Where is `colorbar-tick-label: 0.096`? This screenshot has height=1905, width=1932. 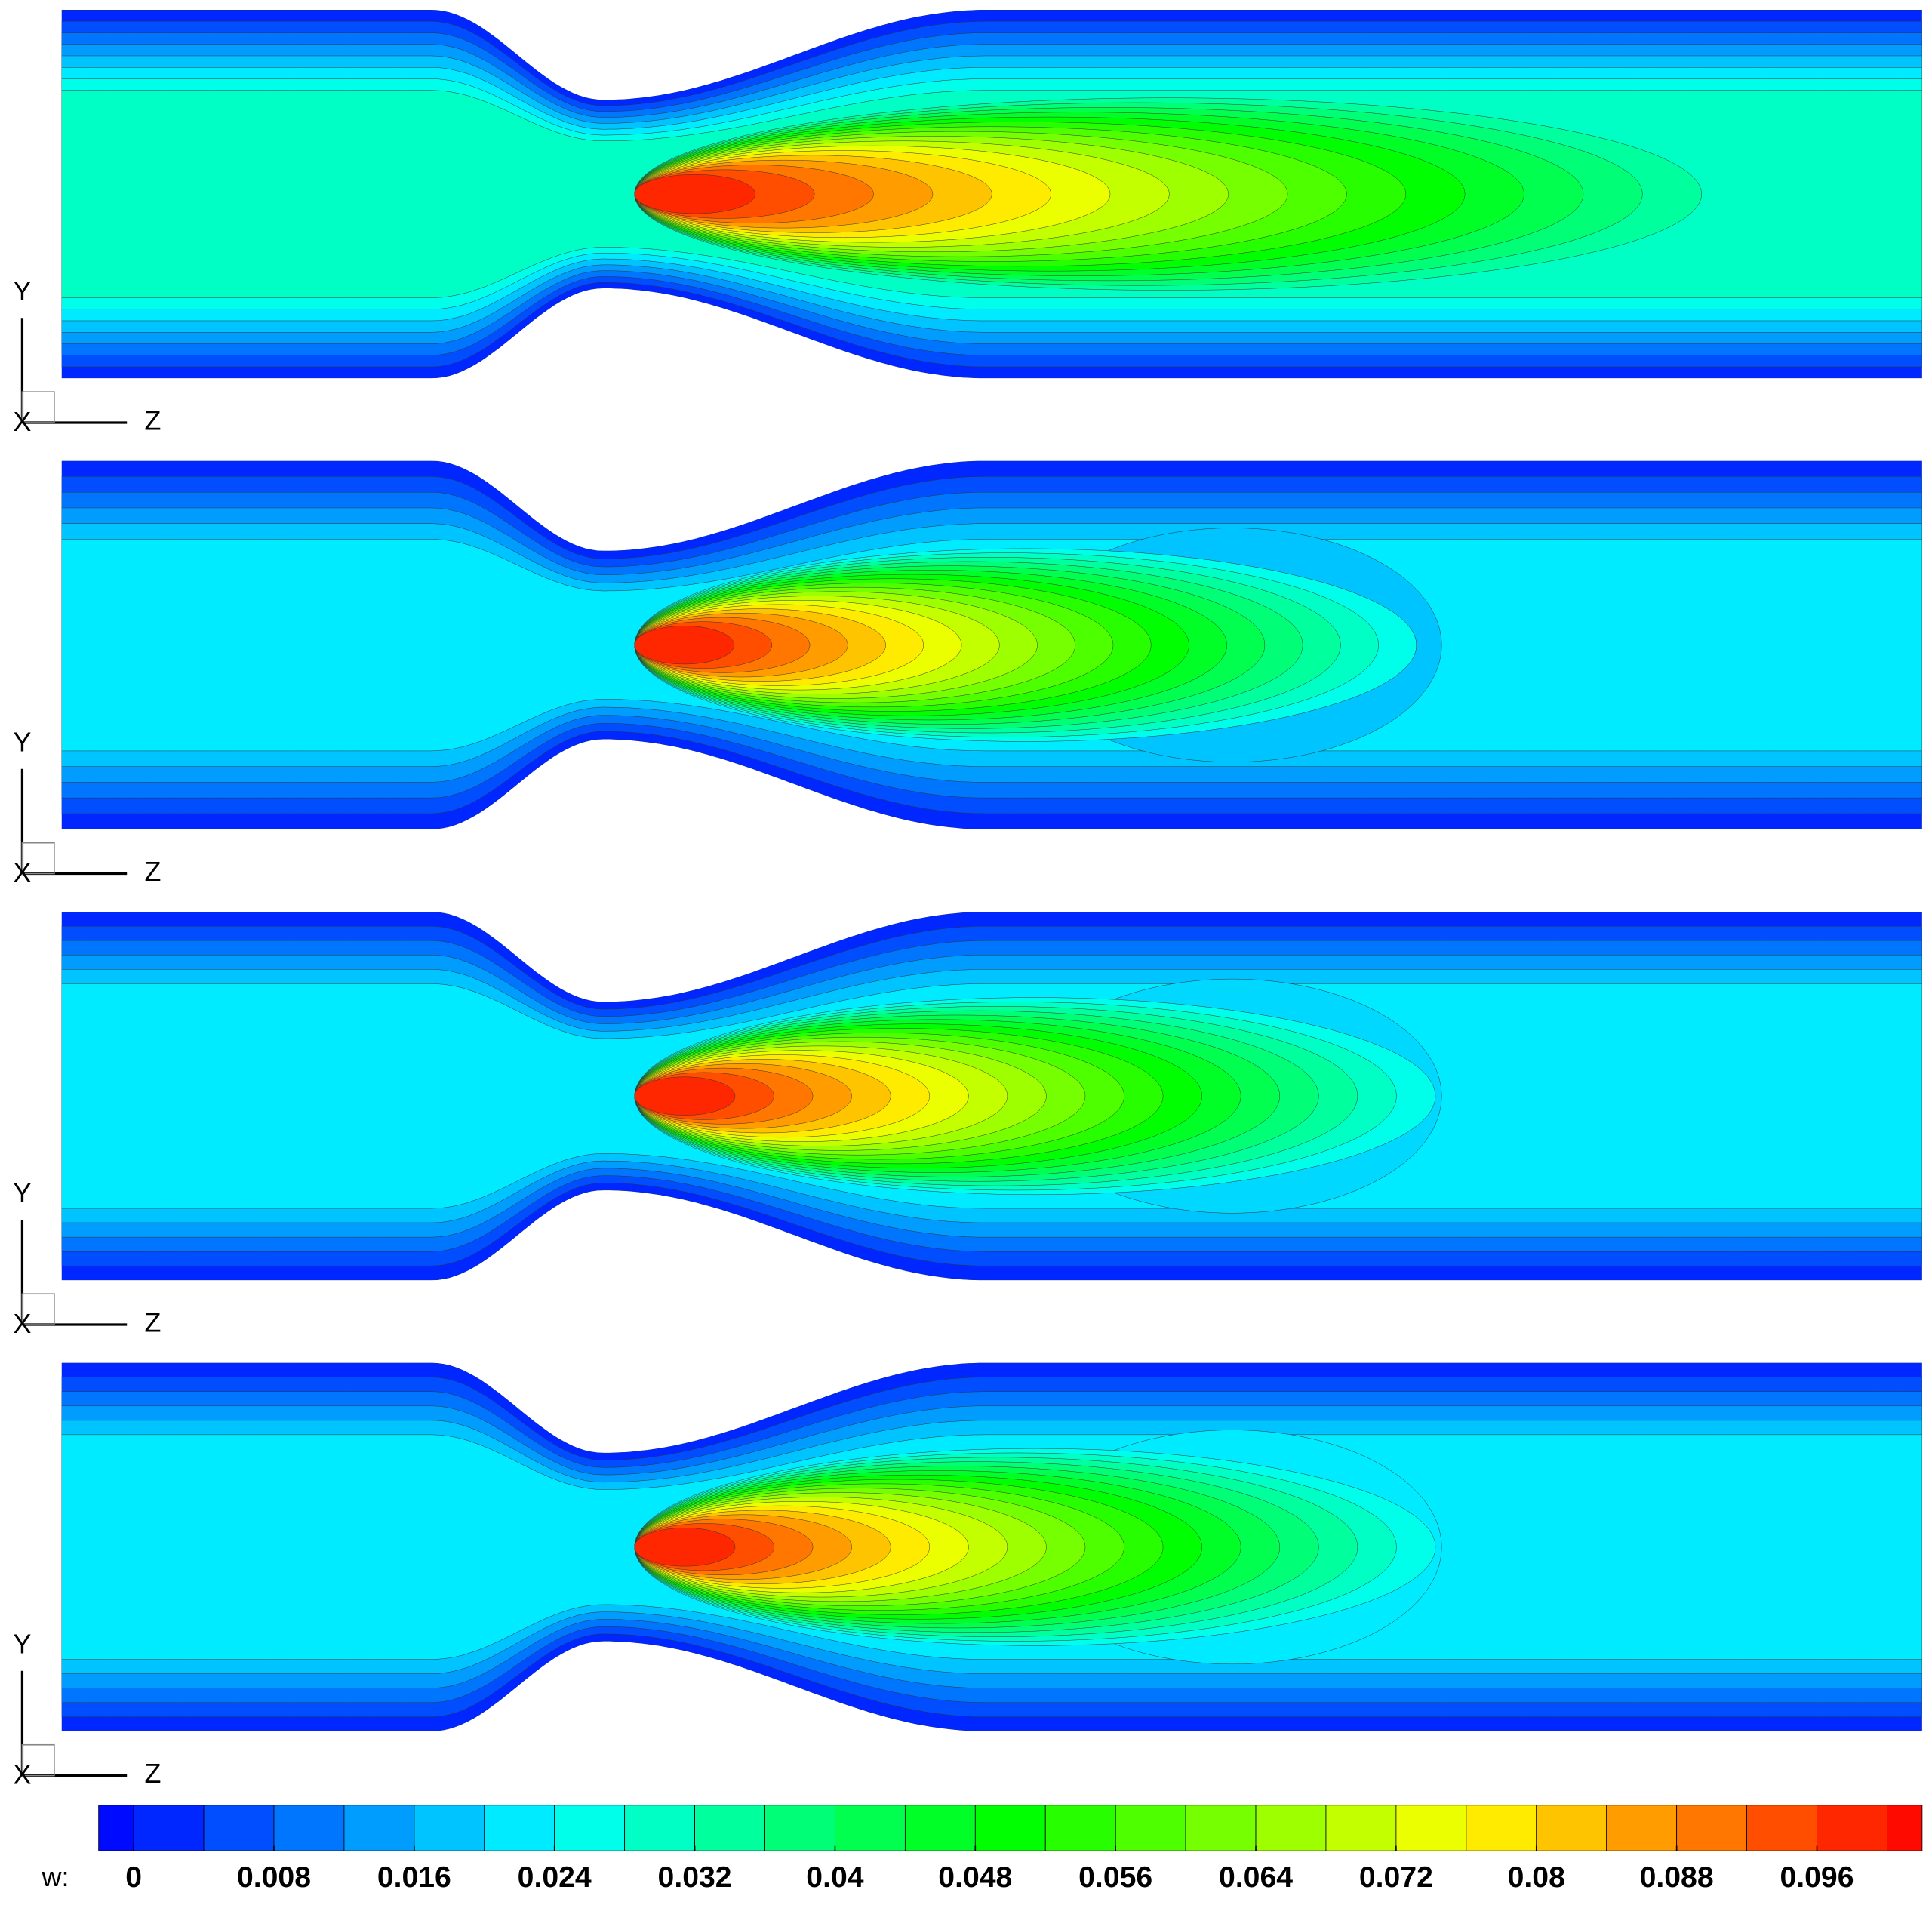
colorbar-tick-label: 0.096 is located at coordinates (1817, 1877).